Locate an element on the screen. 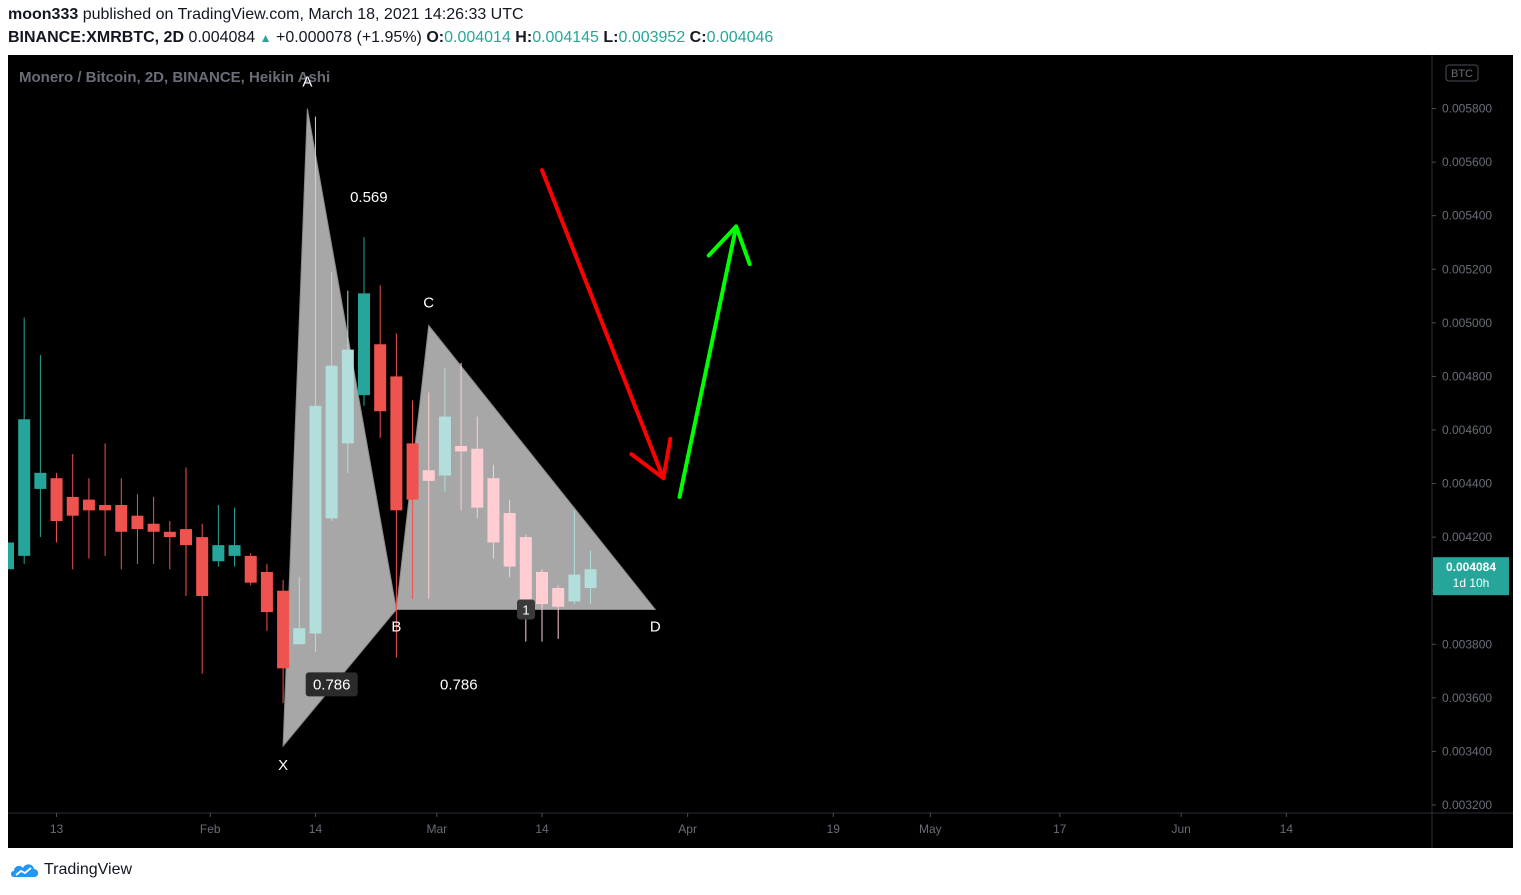  point-label-b: B is located at coordinates (396, 626).